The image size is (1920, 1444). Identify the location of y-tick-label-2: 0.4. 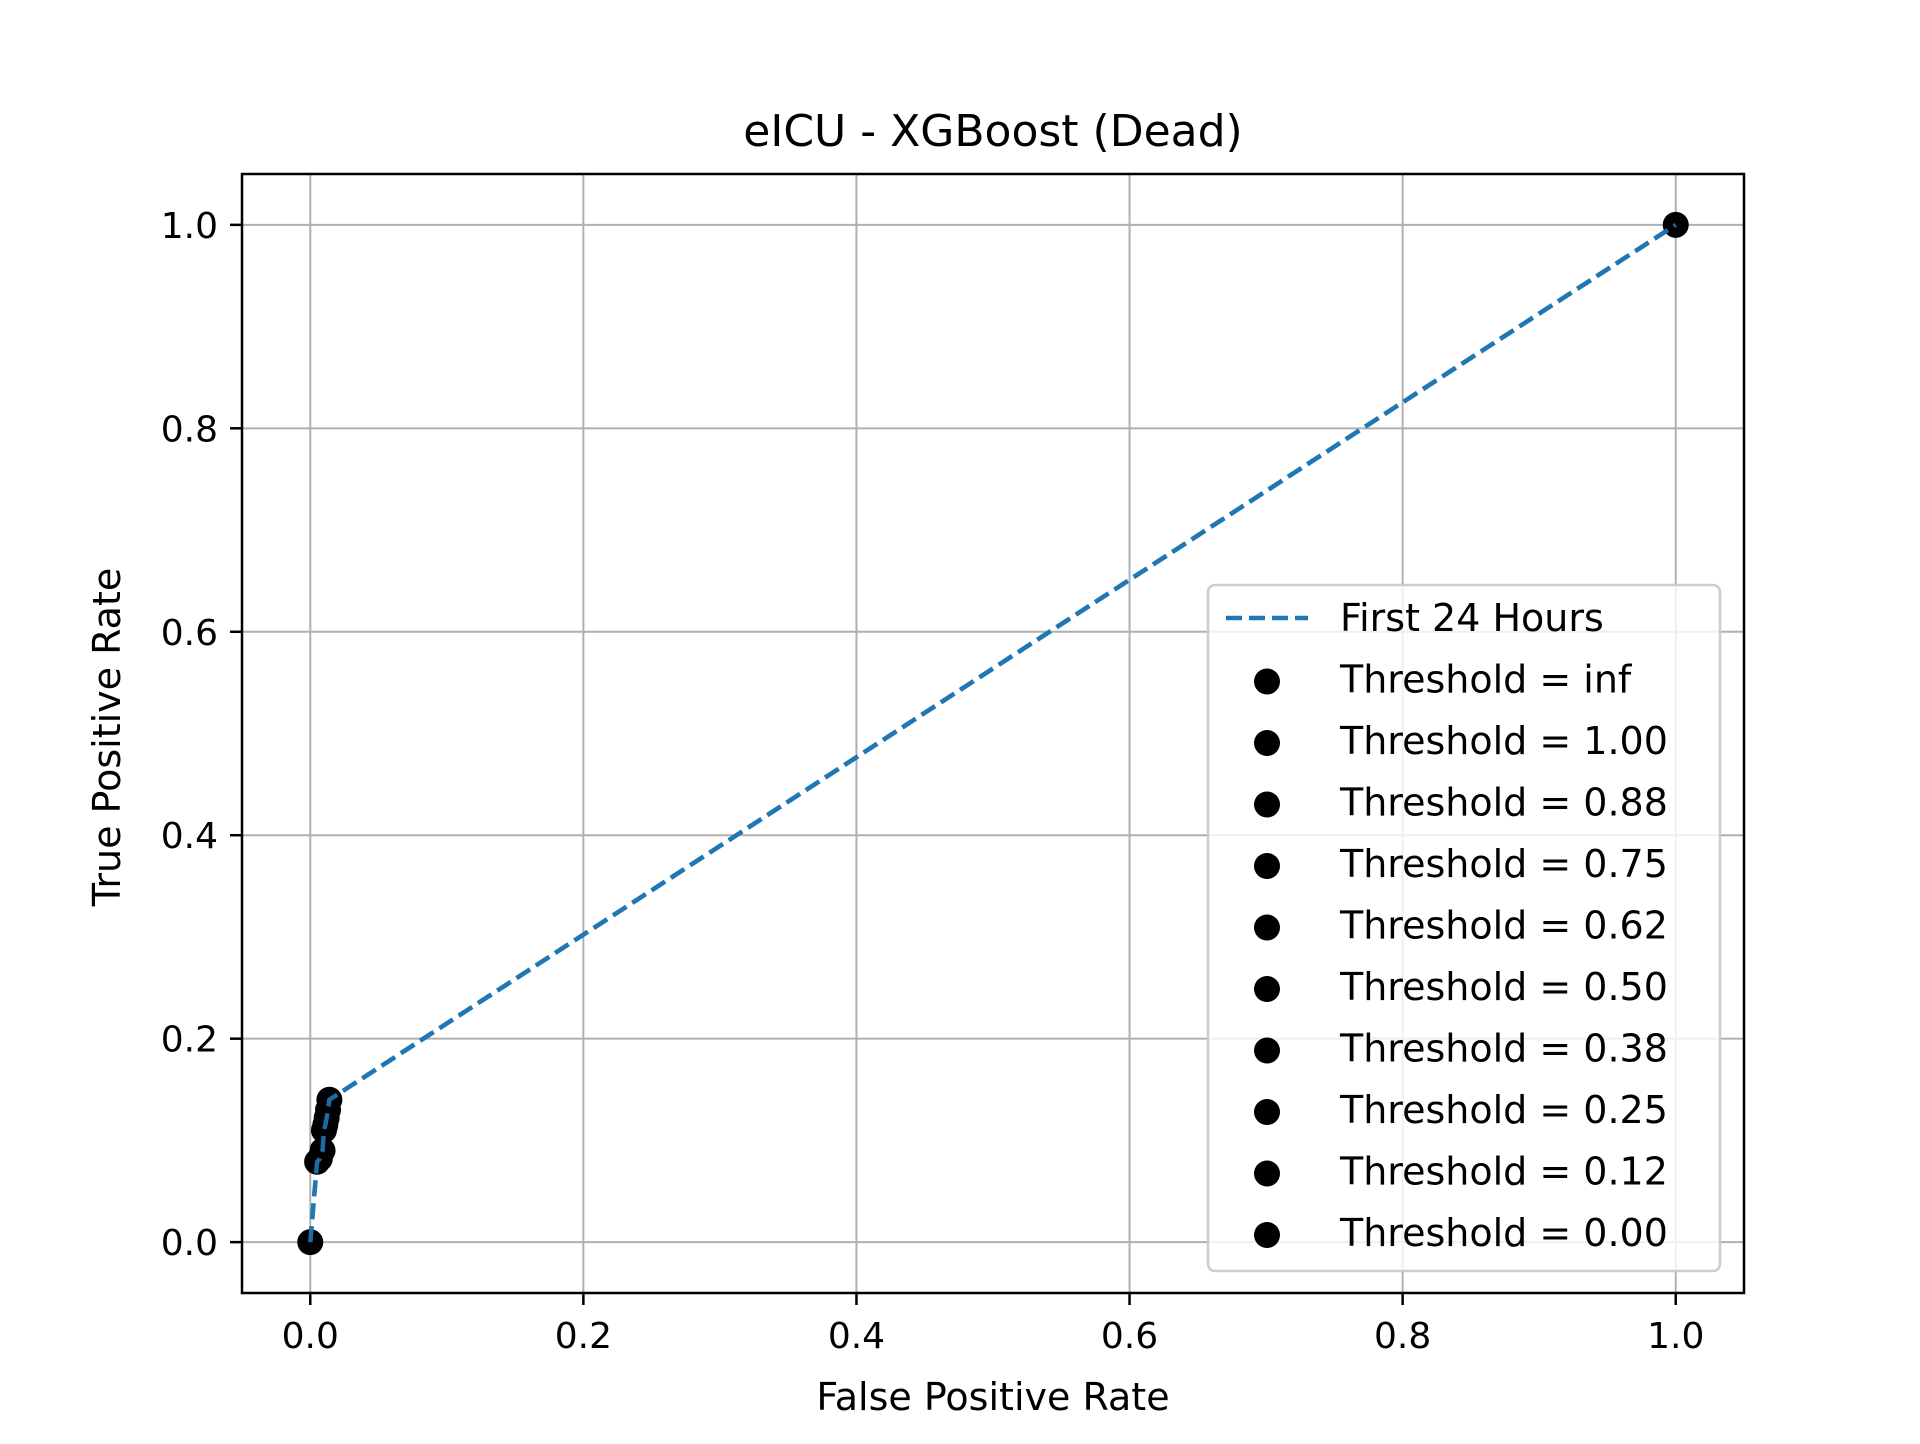
(189, 836).